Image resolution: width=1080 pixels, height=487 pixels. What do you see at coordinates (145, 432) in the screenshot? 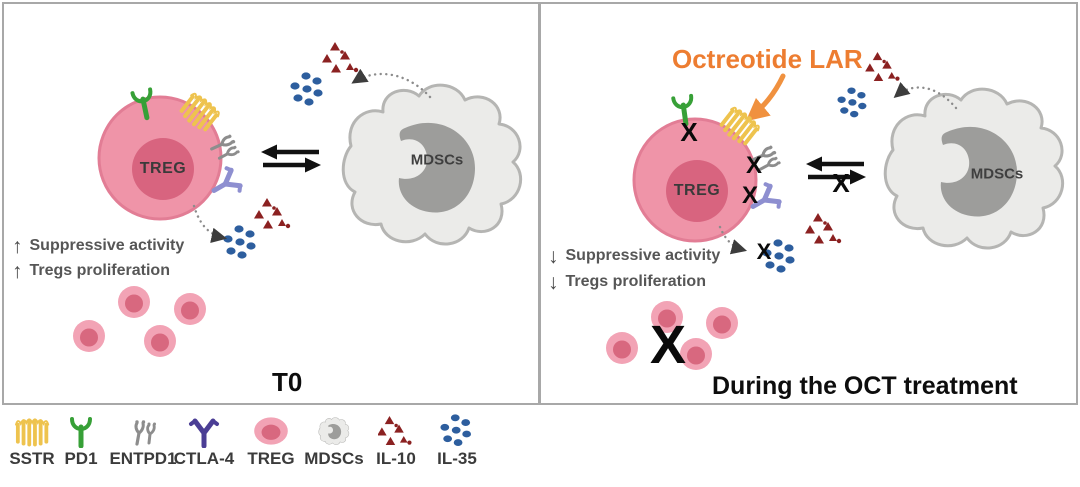
I see `entpd1-receptor-icon` at bounding box center [145, 432].